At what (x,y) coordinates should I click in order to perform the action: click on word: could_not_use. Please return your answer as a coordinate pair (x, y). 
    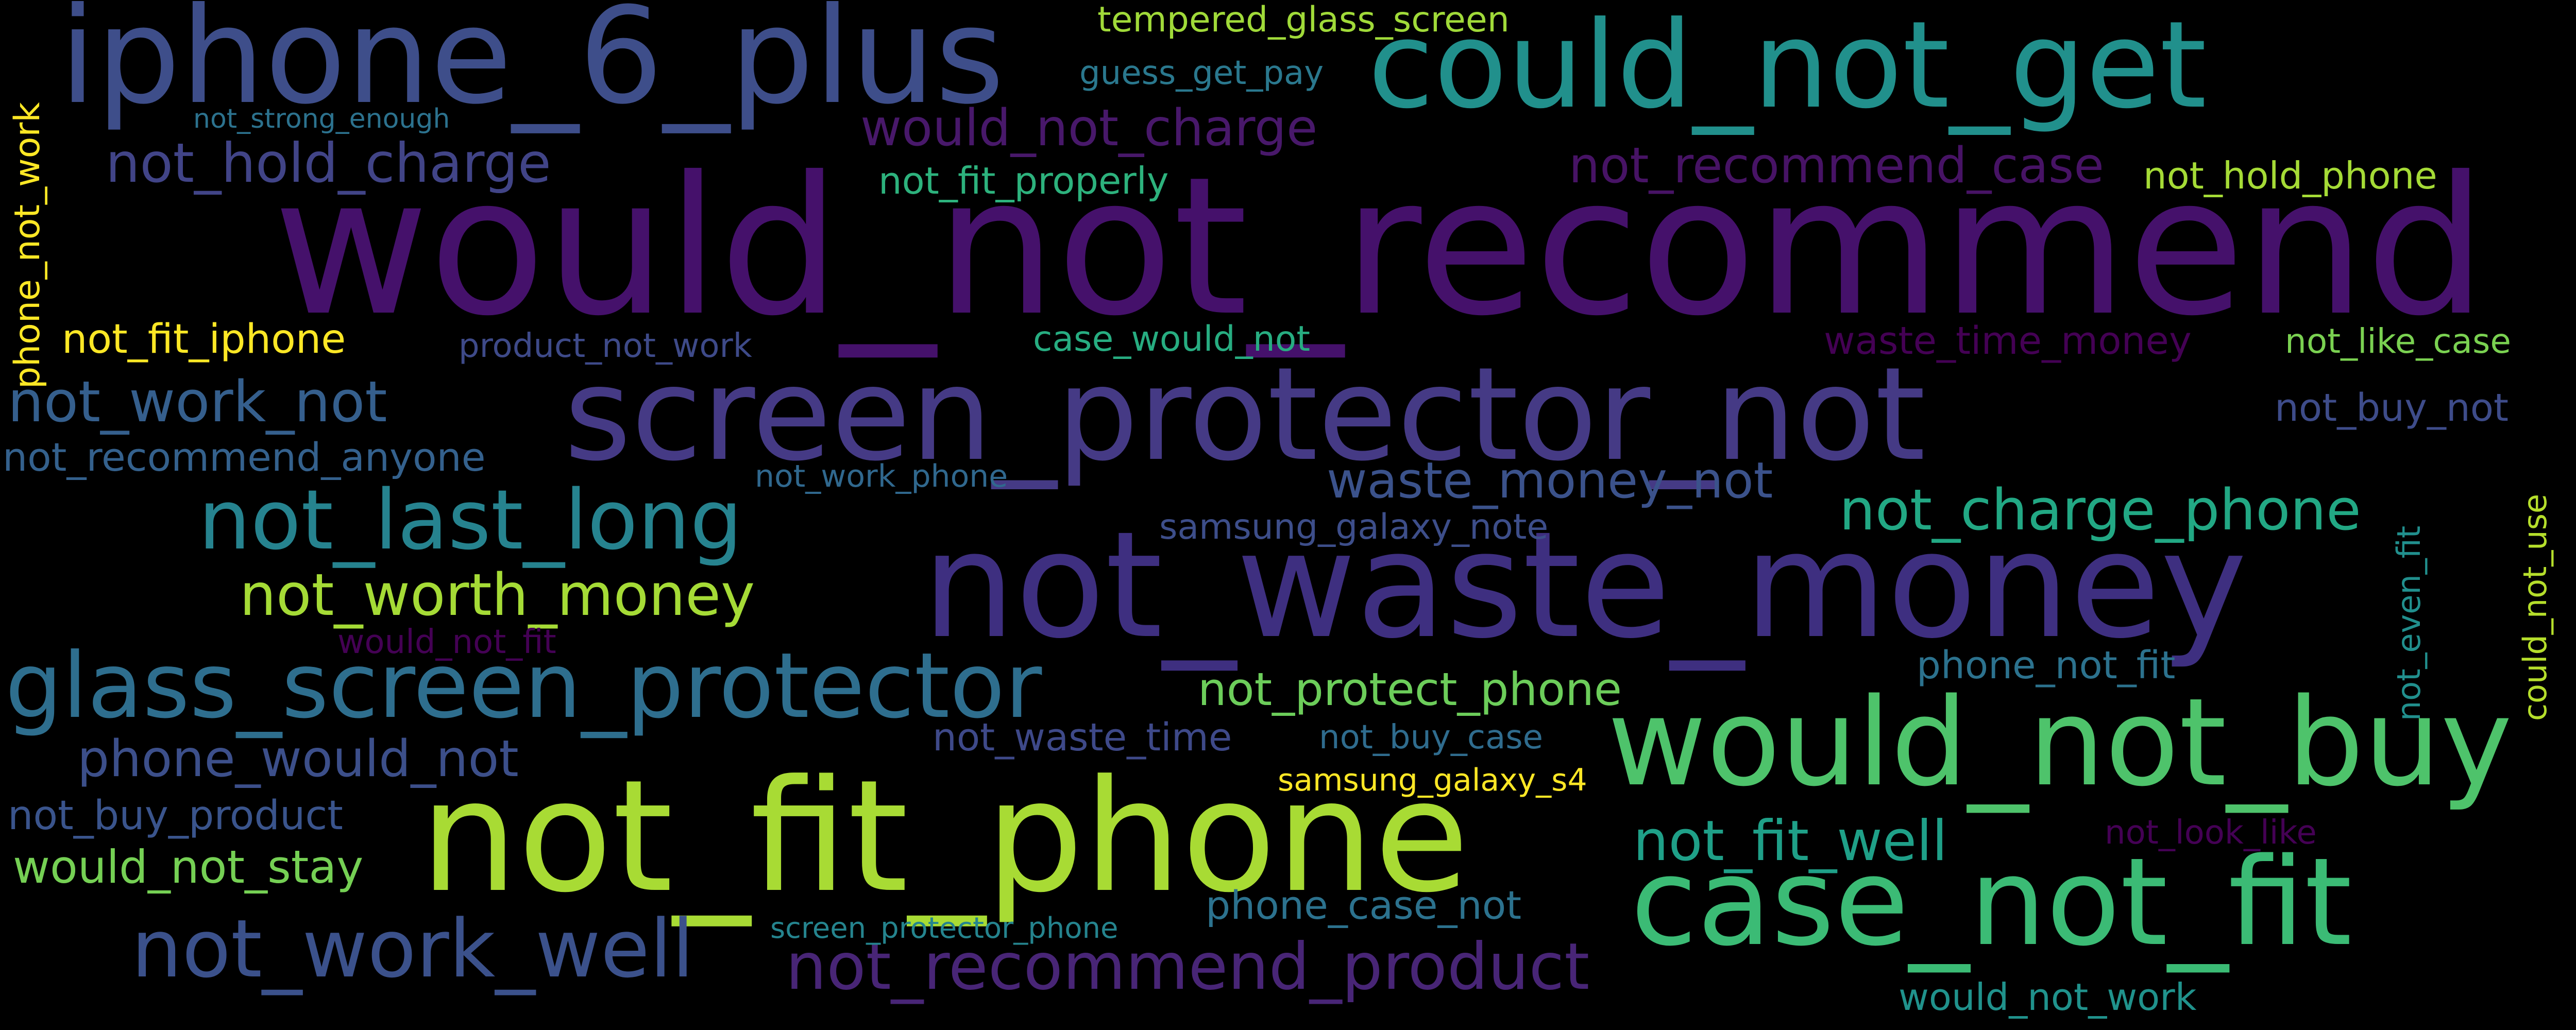
    Looking at the image, I should click on (2535, 607).